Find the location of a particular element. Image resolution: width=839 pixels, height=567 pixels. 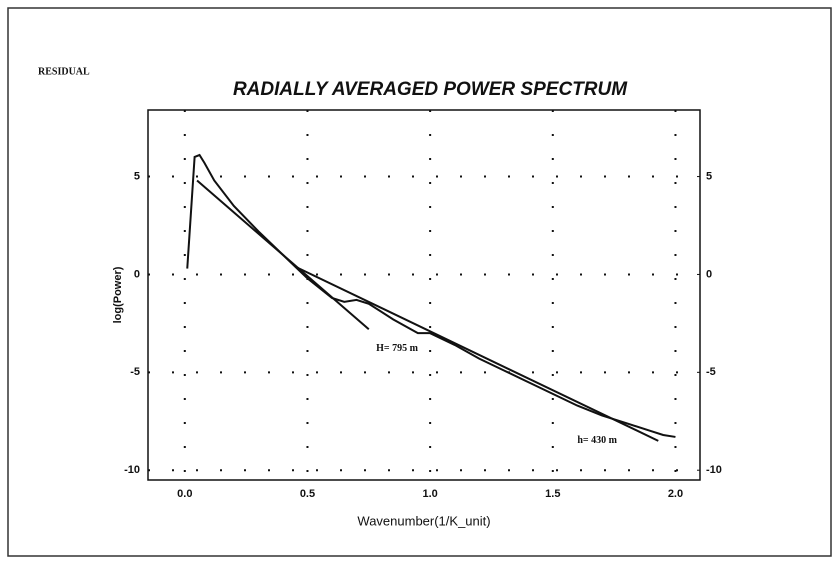

annotation: h= 430 m is located at coordinates (597, 440).